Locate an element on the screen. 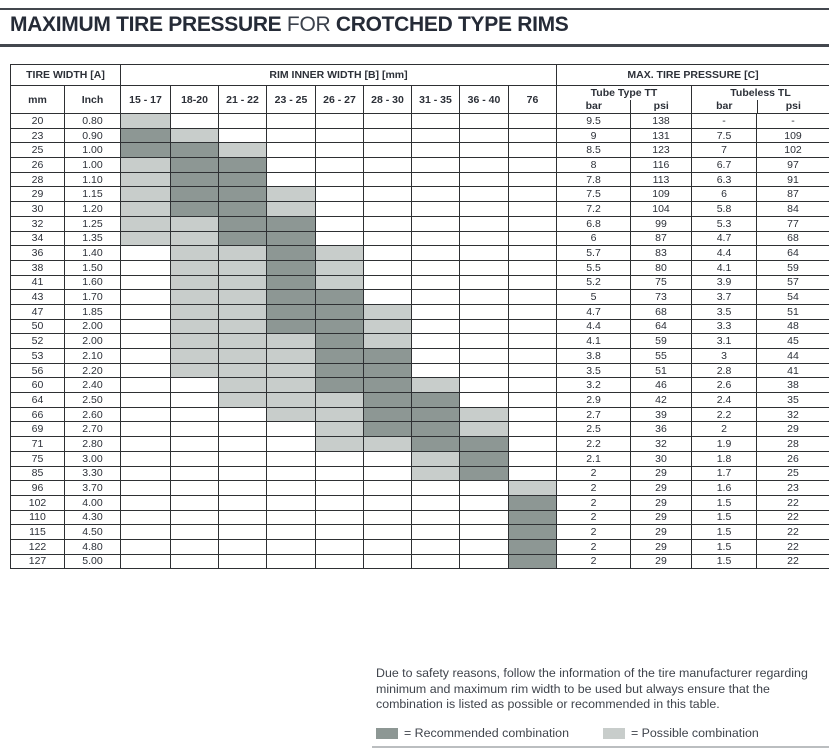 The width and height of the screenshot is (829, 750). tt-psi-cell: 29 is located at coordinates (661, 561).